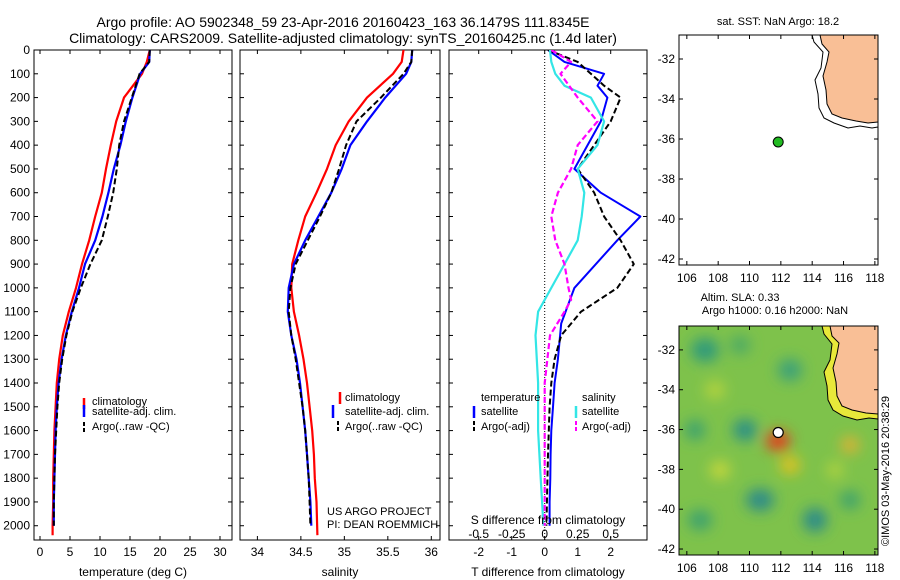 This screenshot has width=900, height=580. I want to click on y-tick-label: 1000, so click(16, 288).